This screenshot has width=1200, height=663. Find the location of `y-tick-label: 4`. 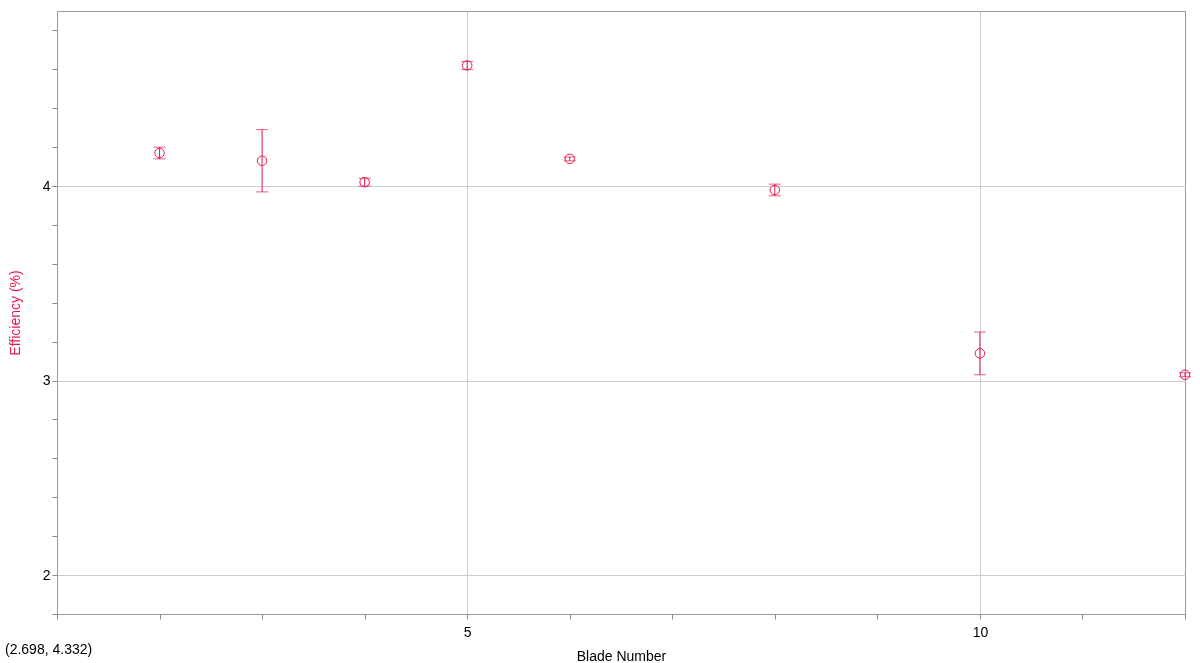

y-tick-label: 4 is located at coordinates (46, 185).